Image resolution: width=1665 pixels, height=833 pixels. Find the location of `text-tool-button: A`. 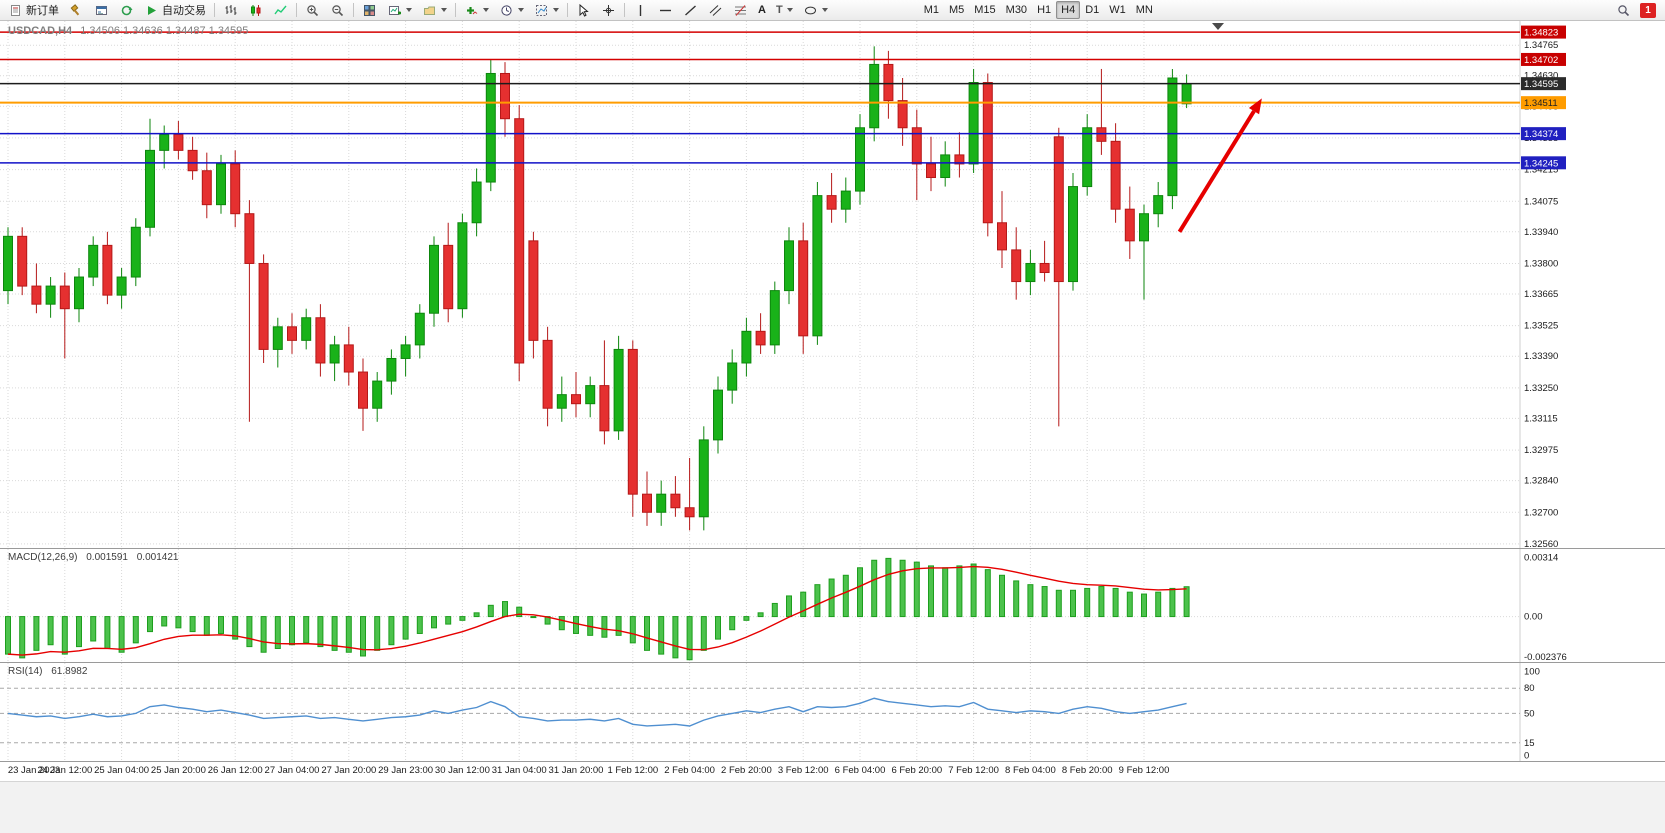

text-tool-button: A is located at coordinates (762, 10).